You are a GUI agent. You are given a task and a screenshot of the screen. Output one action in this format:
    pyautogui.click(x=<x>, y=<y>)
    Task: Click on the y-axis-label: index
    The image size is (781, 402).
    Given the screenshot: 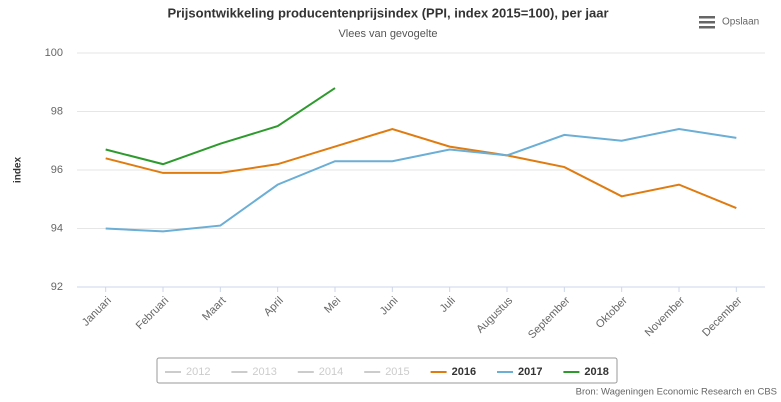 What is the action you would take?
    pyautogui.click(x=18, y=170)
    